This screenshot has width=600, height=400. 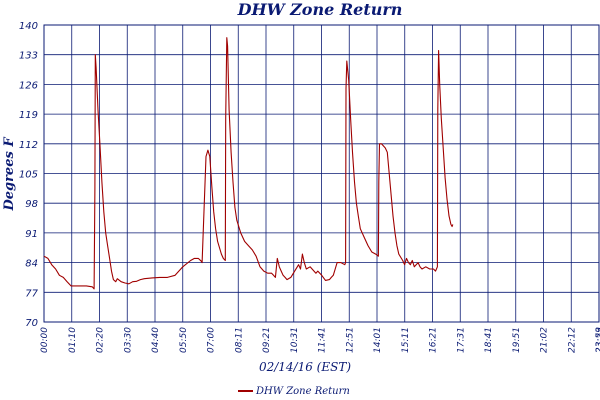 I want to click on x-tick-label: 10:31, so click(x=295, y=340).